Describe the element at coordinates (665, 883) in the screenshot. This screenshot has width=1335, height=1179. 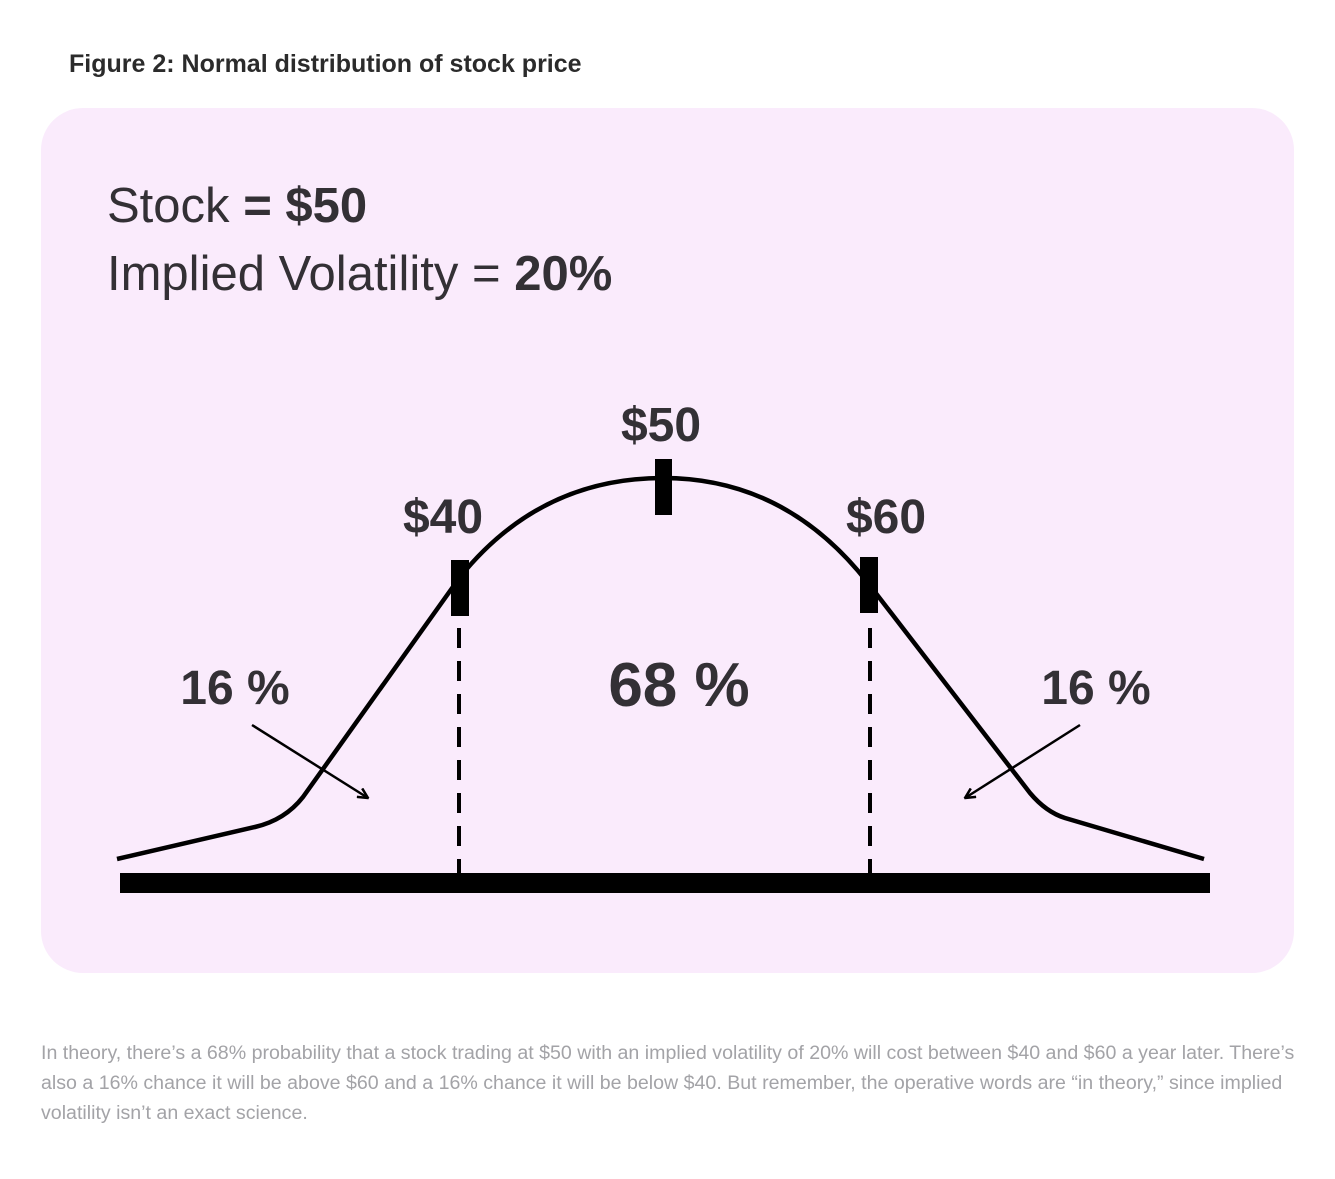
I see `baseline-axis` at that location.